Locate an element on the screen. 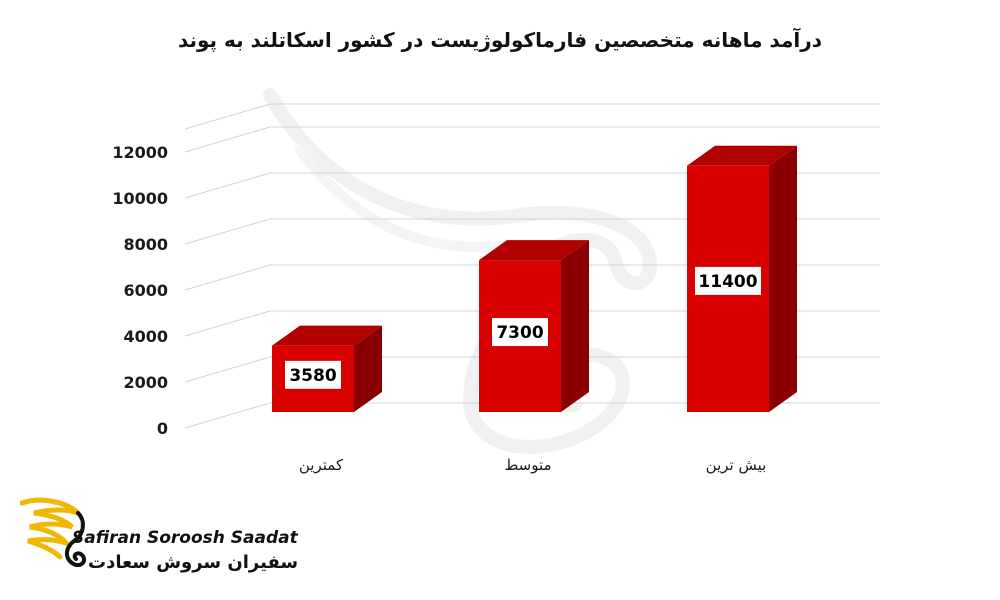 The height and width of the screenshot is (600, 1000). category-label: کمترین is located at coordinates (321, 465).